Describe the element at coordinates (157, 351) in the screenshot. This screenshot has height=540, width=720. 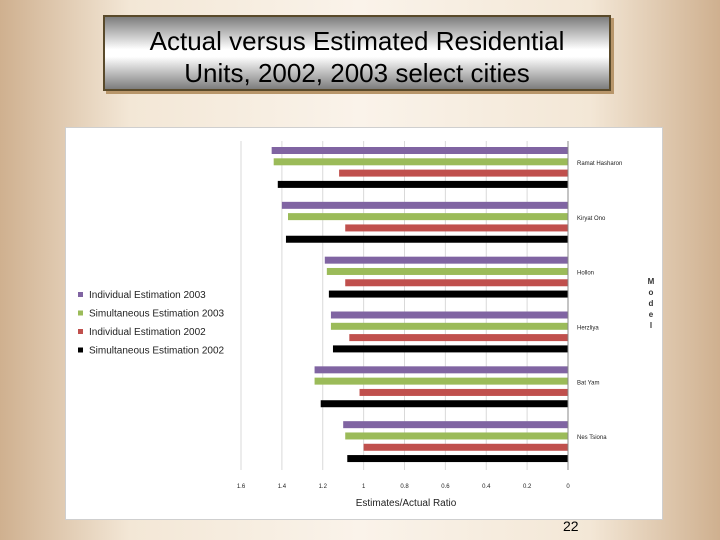
I see `legend-label: Simultaneous Estimation 2002` at that location.